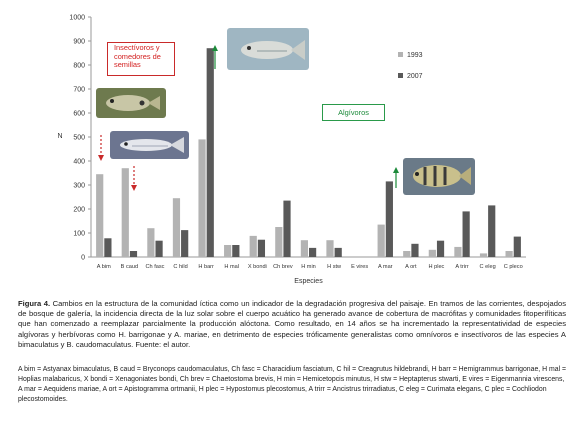 Image resolution: width=579 pixels, height=421 pixels. What do you see at coordinates (101, 158) in the screenshot?
I see `down-arrow-head-astyanax` at bounding box center [101, 158].